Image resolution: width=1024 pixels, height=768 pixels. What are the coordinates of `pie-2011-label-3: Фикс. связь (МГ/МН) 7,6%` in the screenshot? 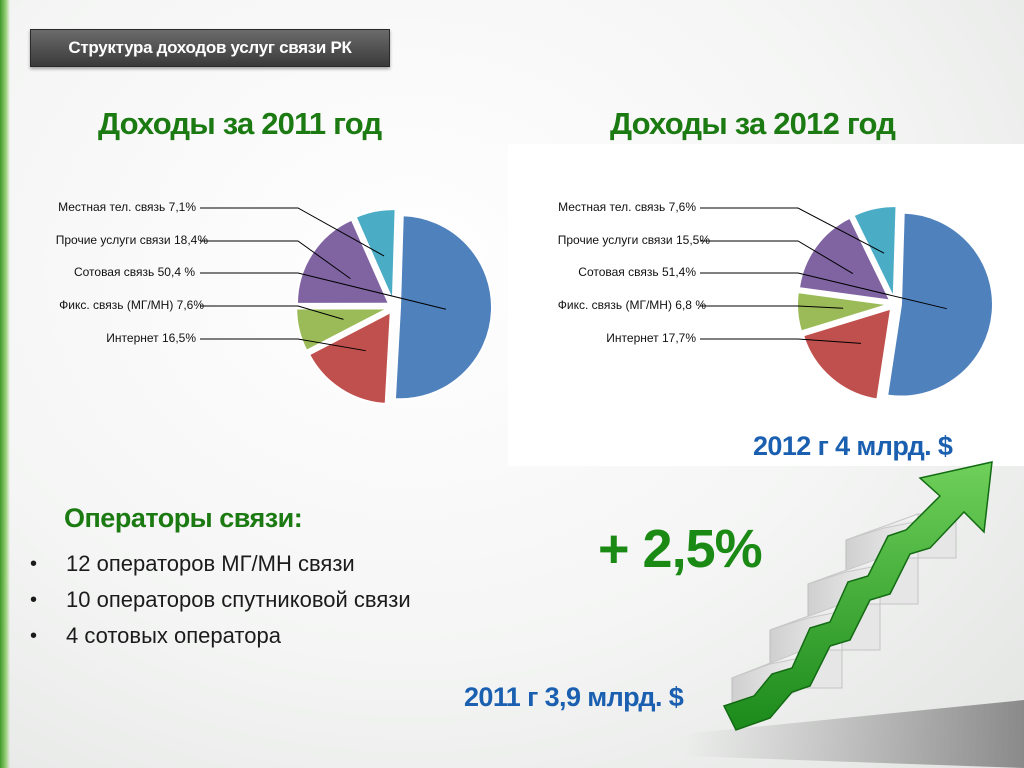 It's located at (131, 305).